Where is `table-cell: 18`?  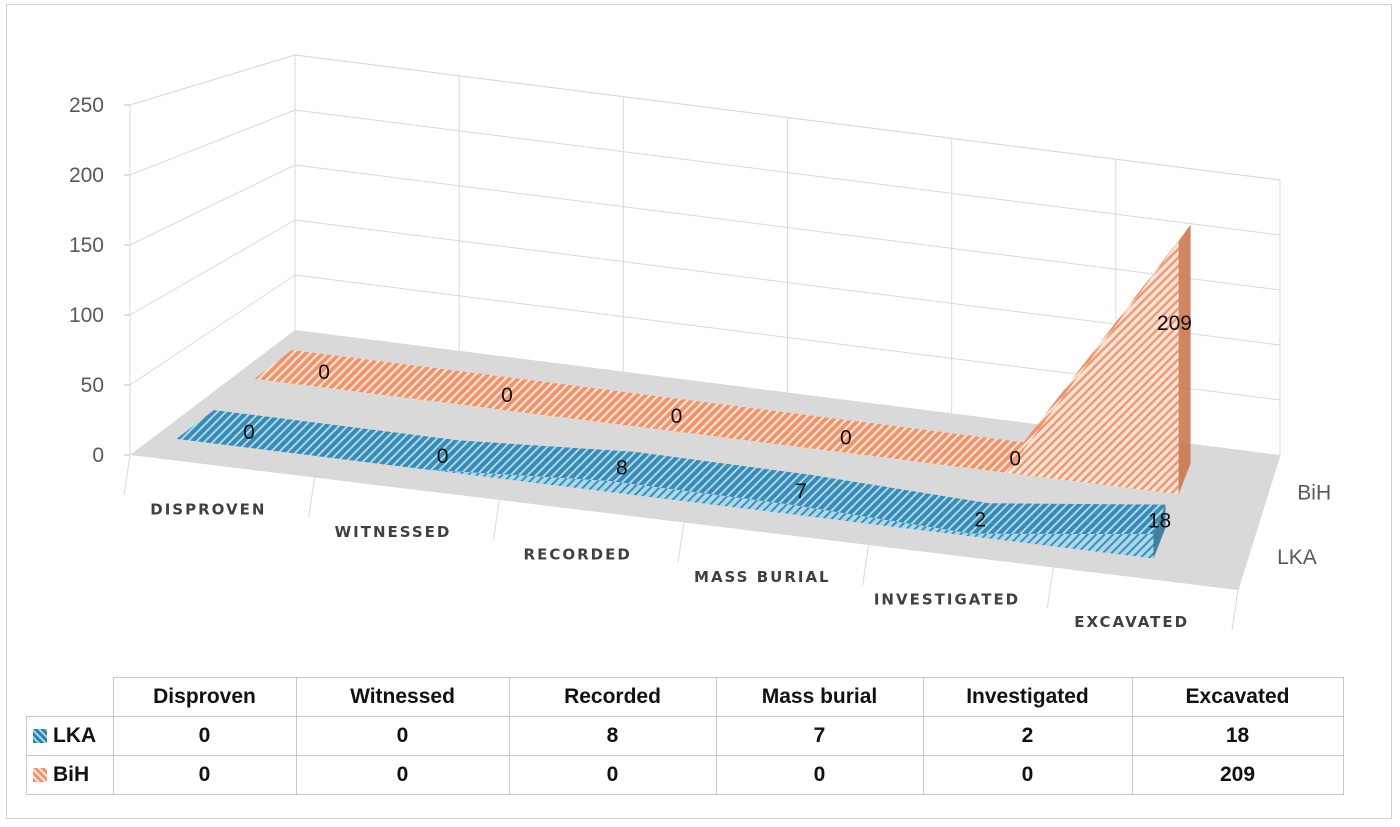 table-cell: 18 is located at coordinates (1237, 736).